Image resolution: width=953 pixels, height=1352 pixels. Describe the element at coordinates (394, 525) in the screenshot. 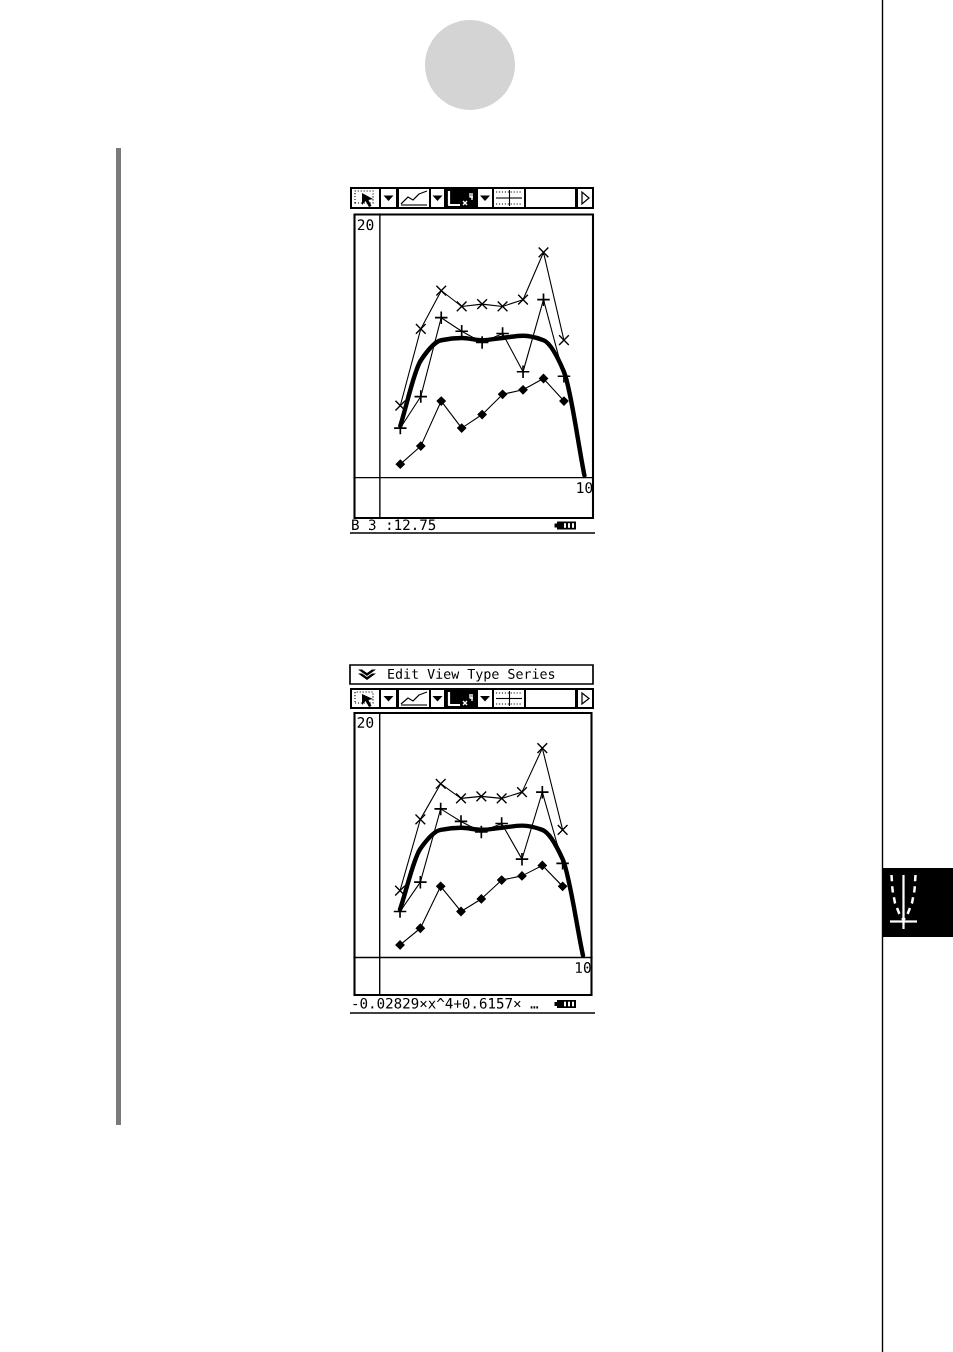

I see `text: B 3 :12.75` at that location.